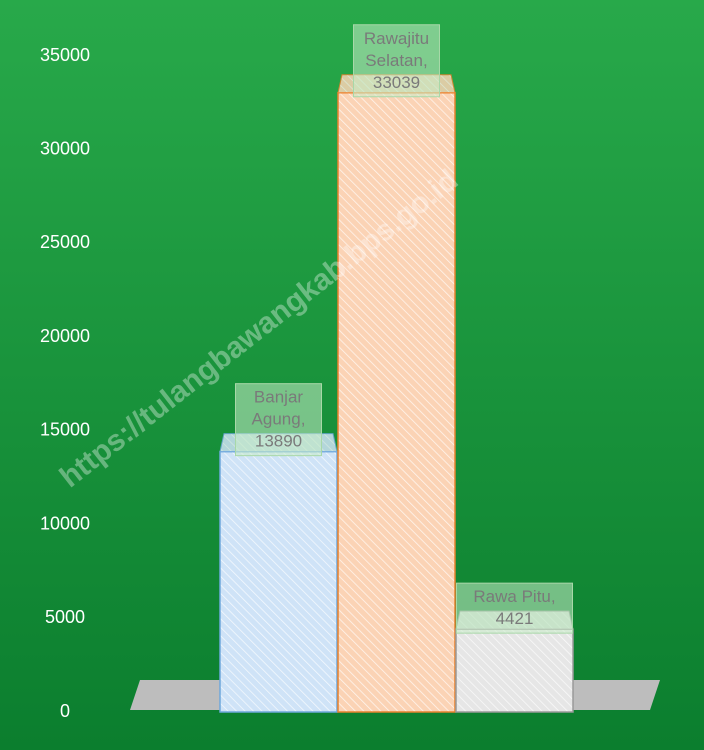  I want to click on y-tick-label: 35000, so click(65, 55).